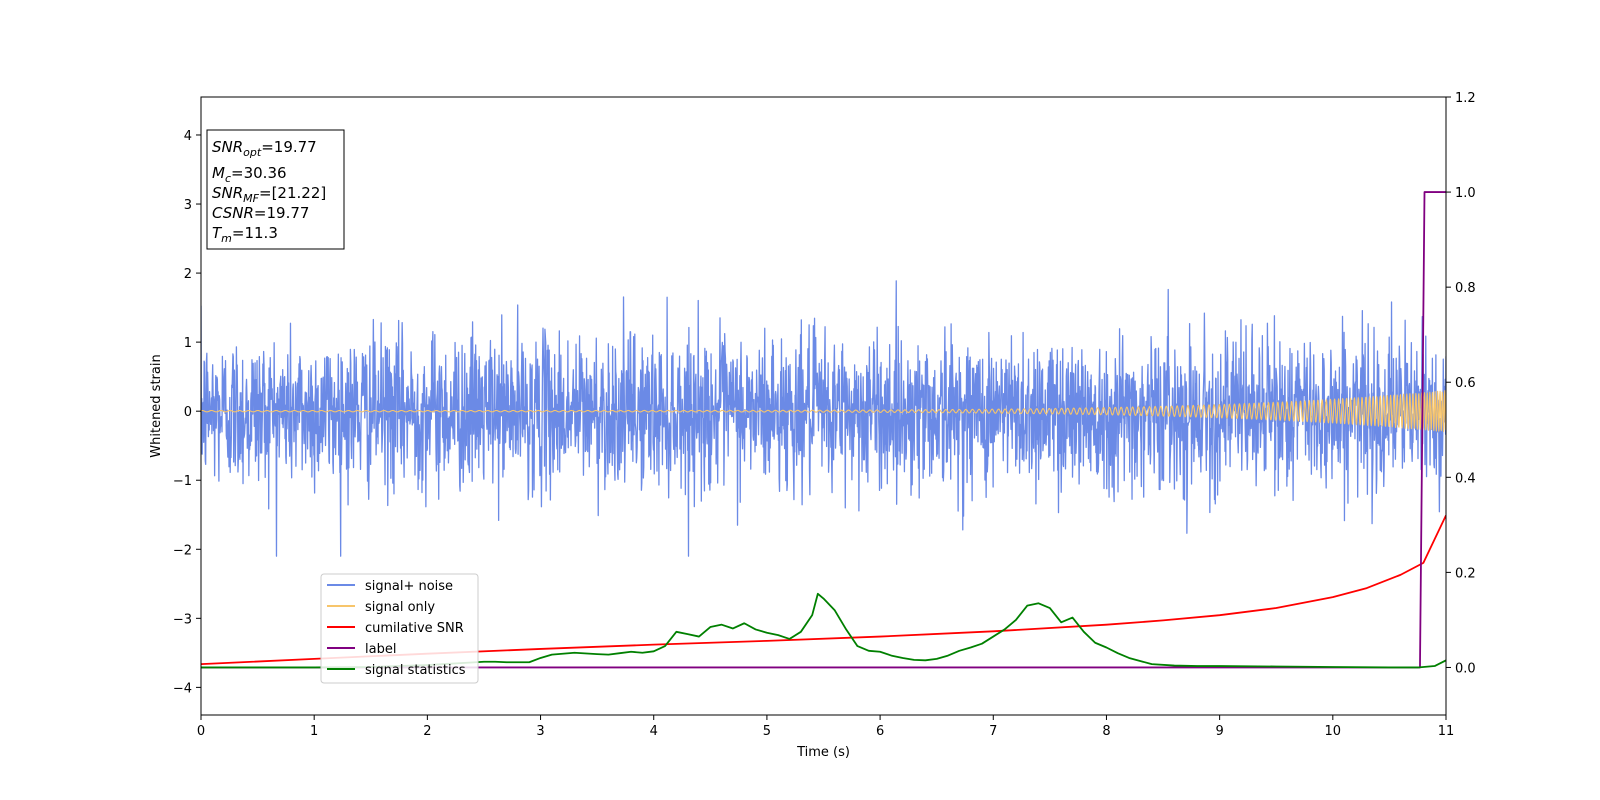 The height and width of the screenshot is (800, 1600). Describe the element at coordinates (823, 590) in the screenshot. I see `series-line-cumilative-snr` at that location.